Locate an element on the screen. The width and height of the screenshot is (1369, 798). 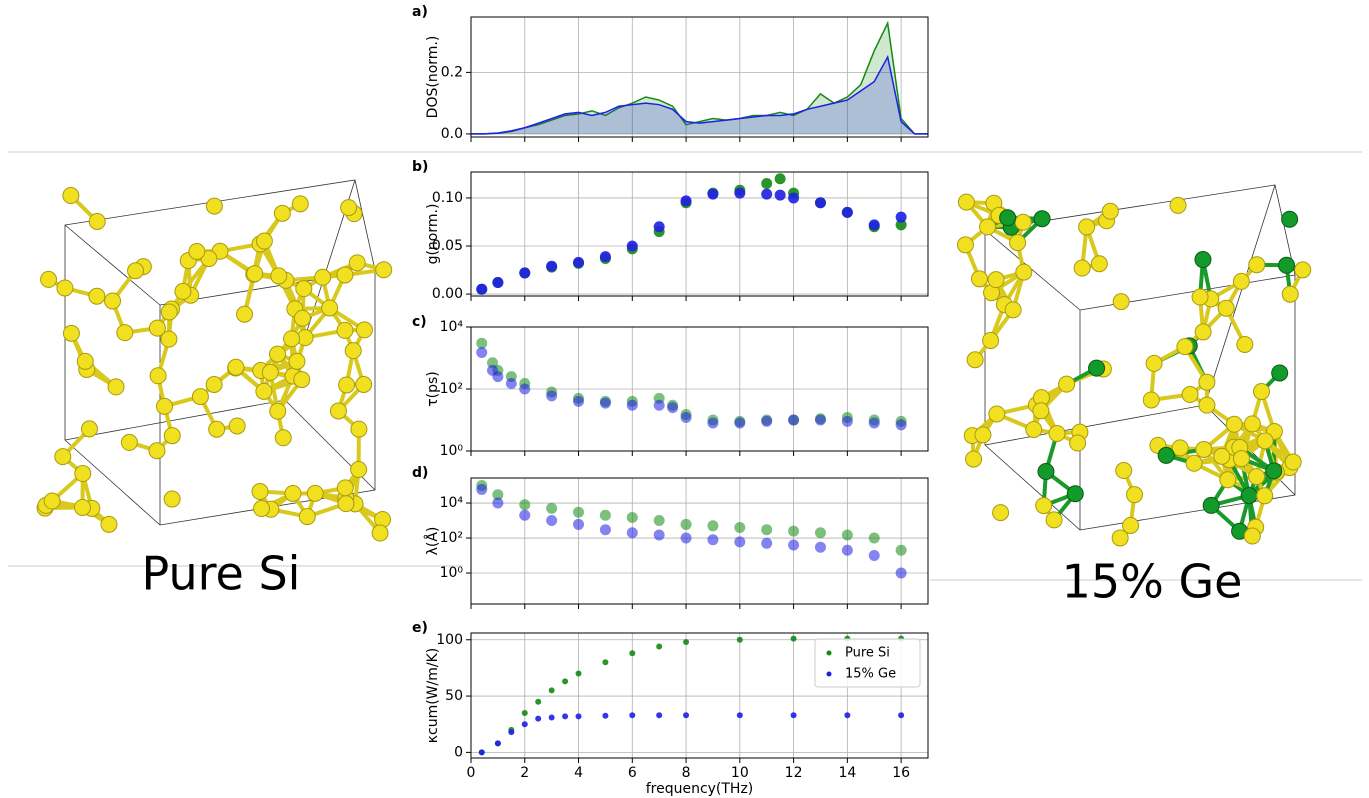
y-tick-label: 0.10 is located at coordinates (447, 198).